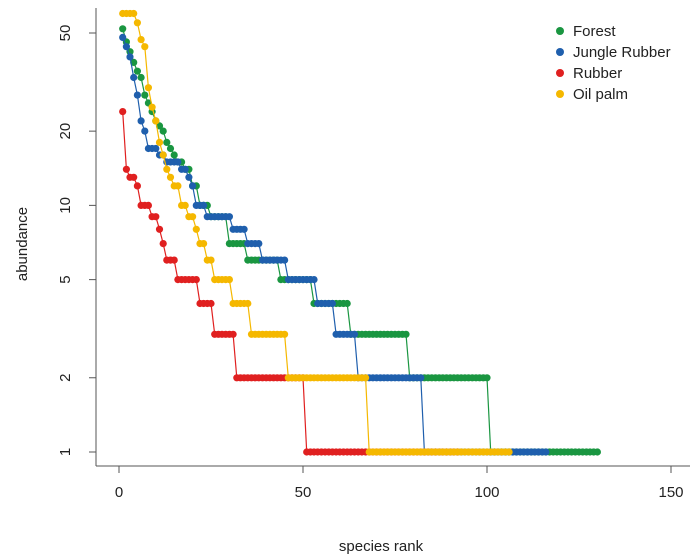 This screenshot has height=559, width=693. Describe the element at coordinates (65, 378) in the screenshot. I see `y-tick-label: 2` at that location.